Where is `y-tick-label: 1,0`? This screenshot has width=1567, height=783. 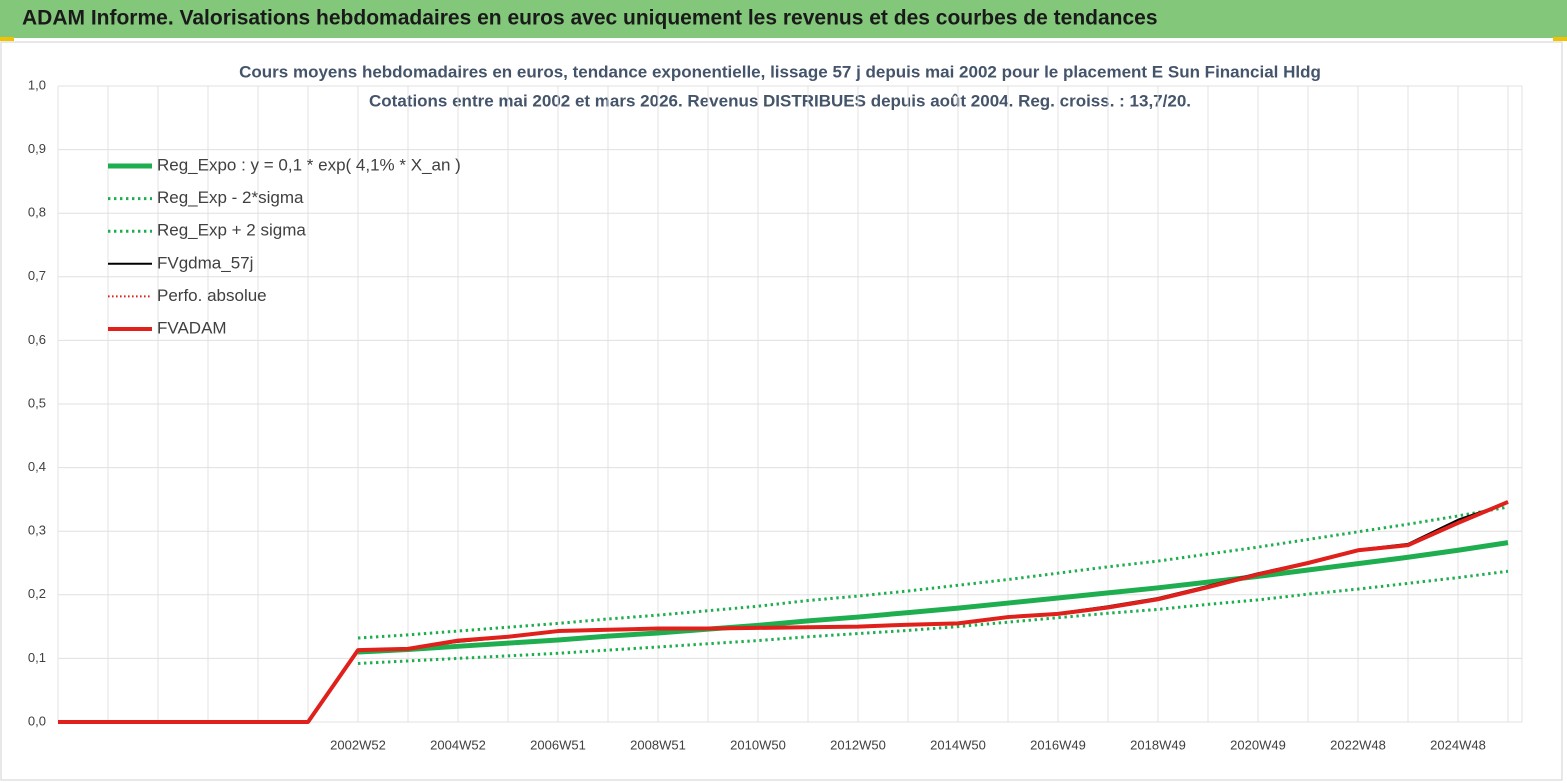
y-tick-label: 1,0 is located at coordinates (37, 84).